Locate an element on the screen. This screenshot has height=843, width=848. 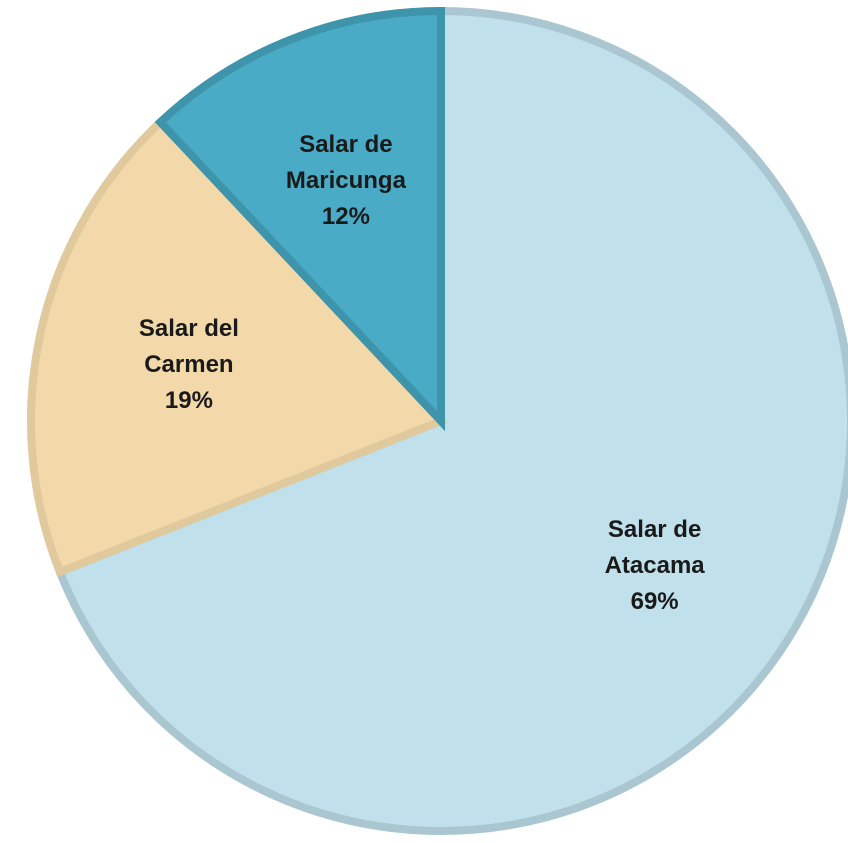
slice-percent: 69% is located at coordinates (654, 602).